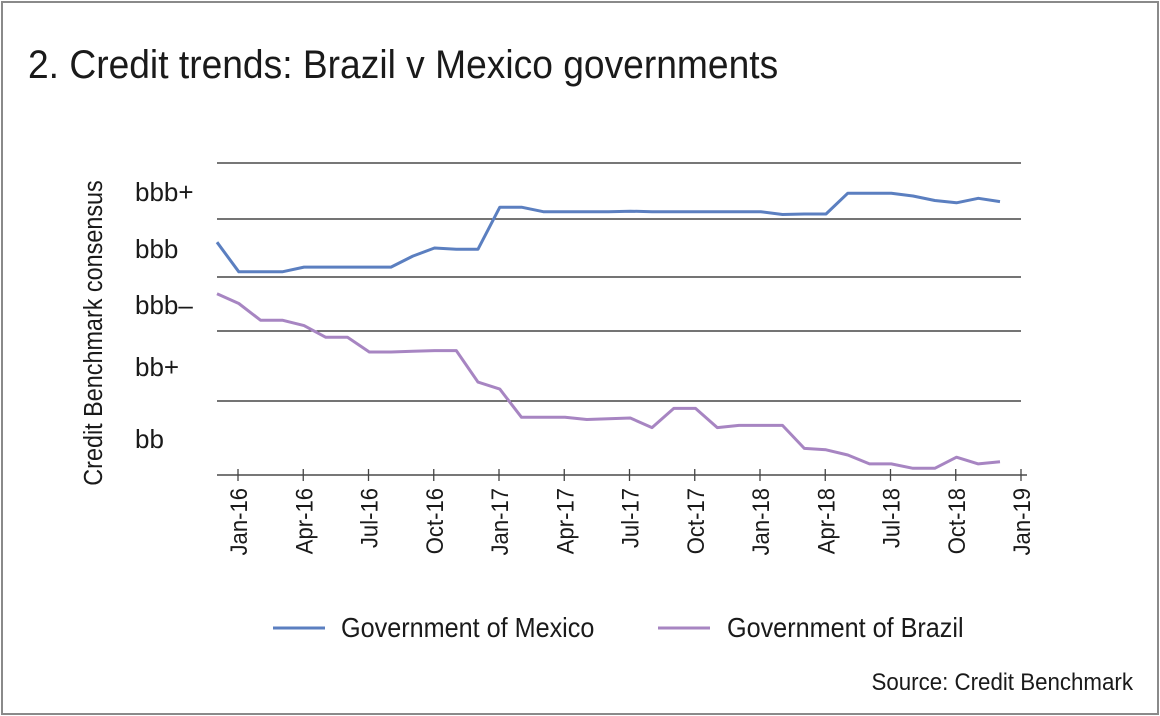 This screenshot has width=1160, height=716. I want to click on x-tick-label: Apr-16, so click(303, 521).